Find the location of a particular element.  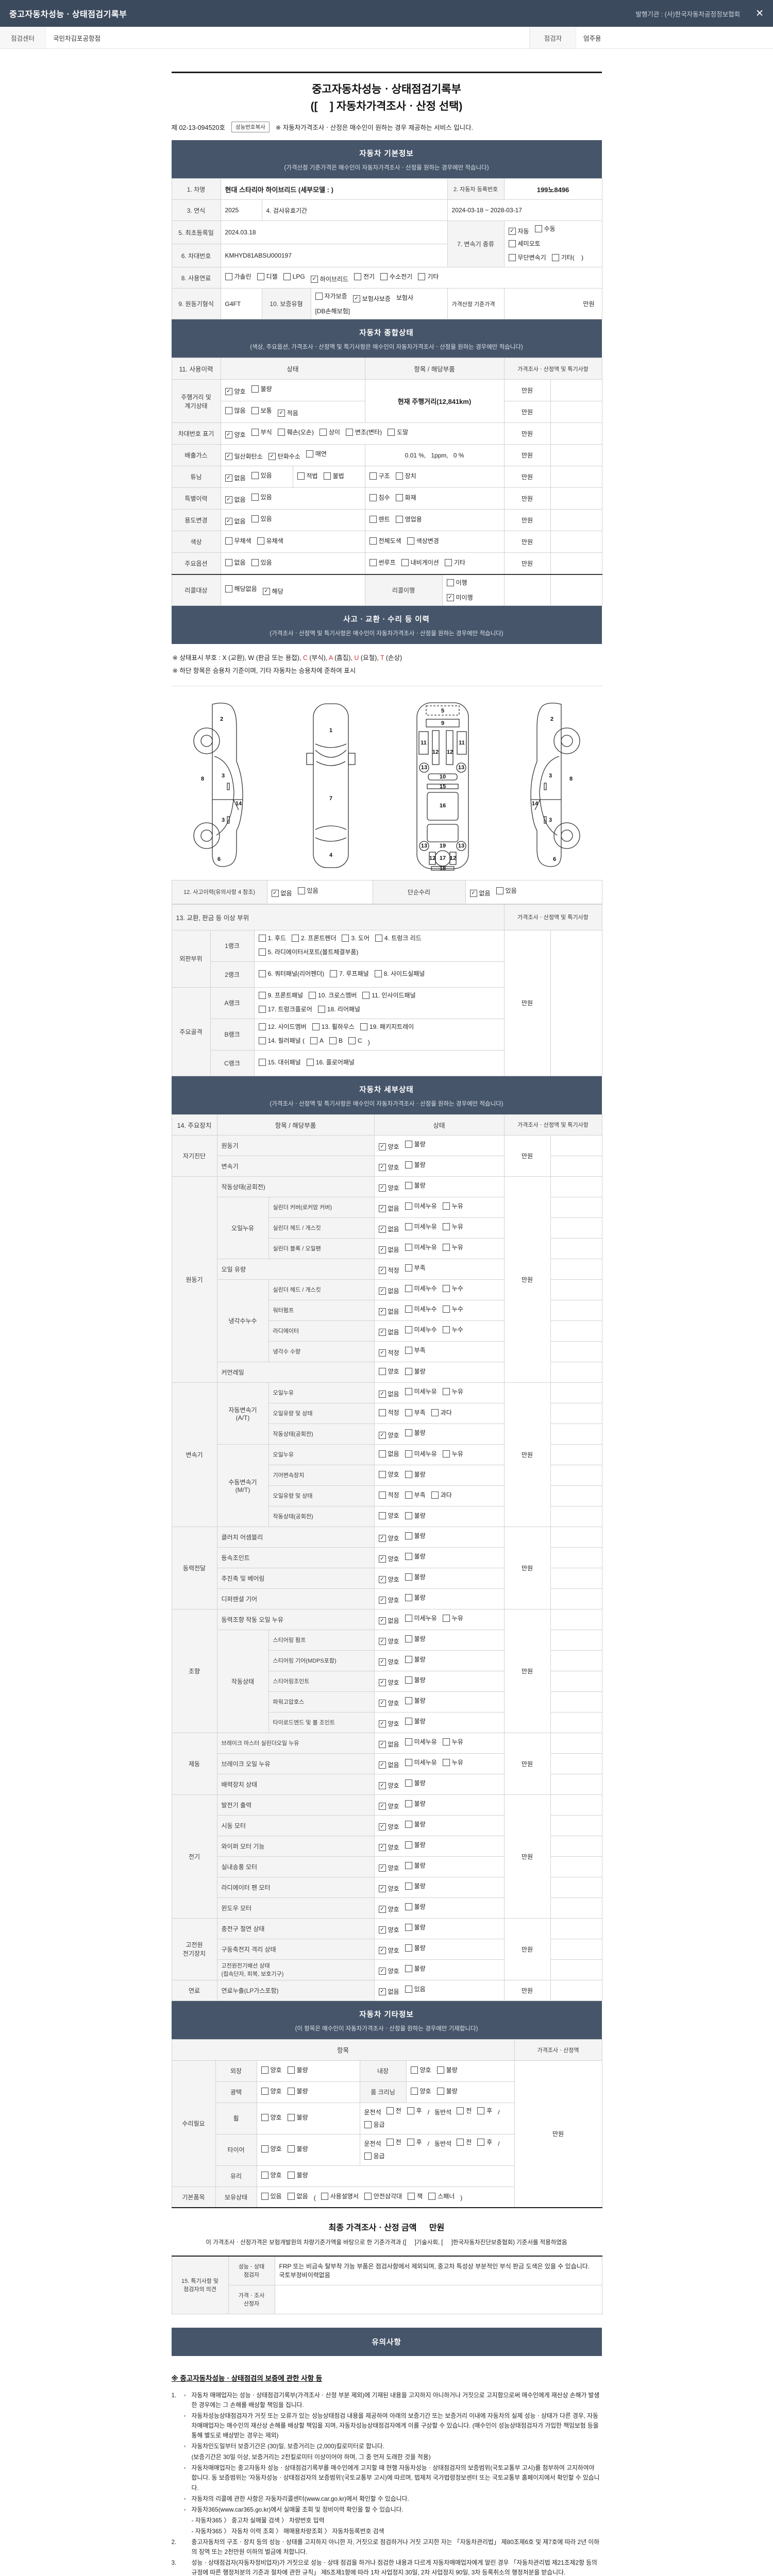

close-icon: ✕ is located at coordinates (759, 13).